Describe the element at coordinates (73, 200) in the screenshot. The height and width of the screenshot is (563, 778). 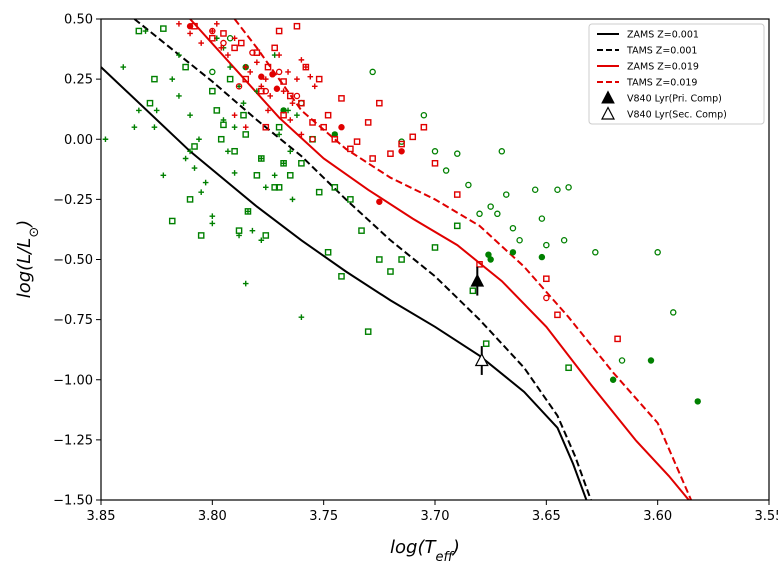
I see `y-tick-label: −0.25` at that location.